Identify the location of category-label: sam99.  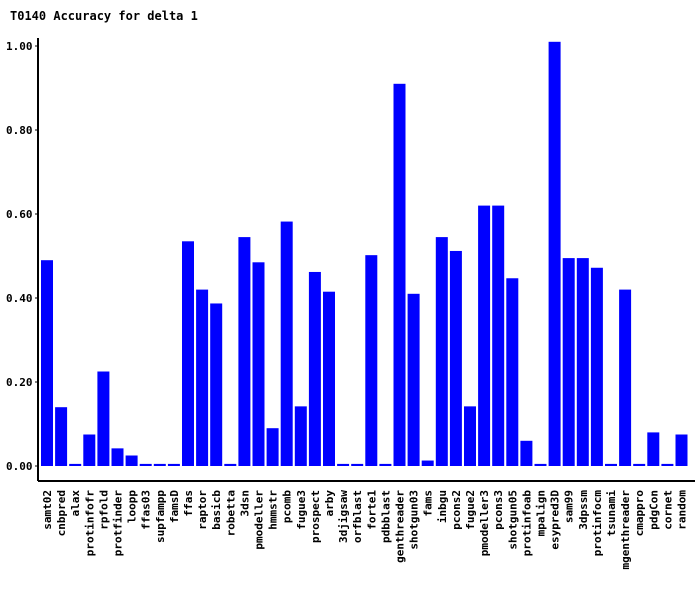
(569, 506).